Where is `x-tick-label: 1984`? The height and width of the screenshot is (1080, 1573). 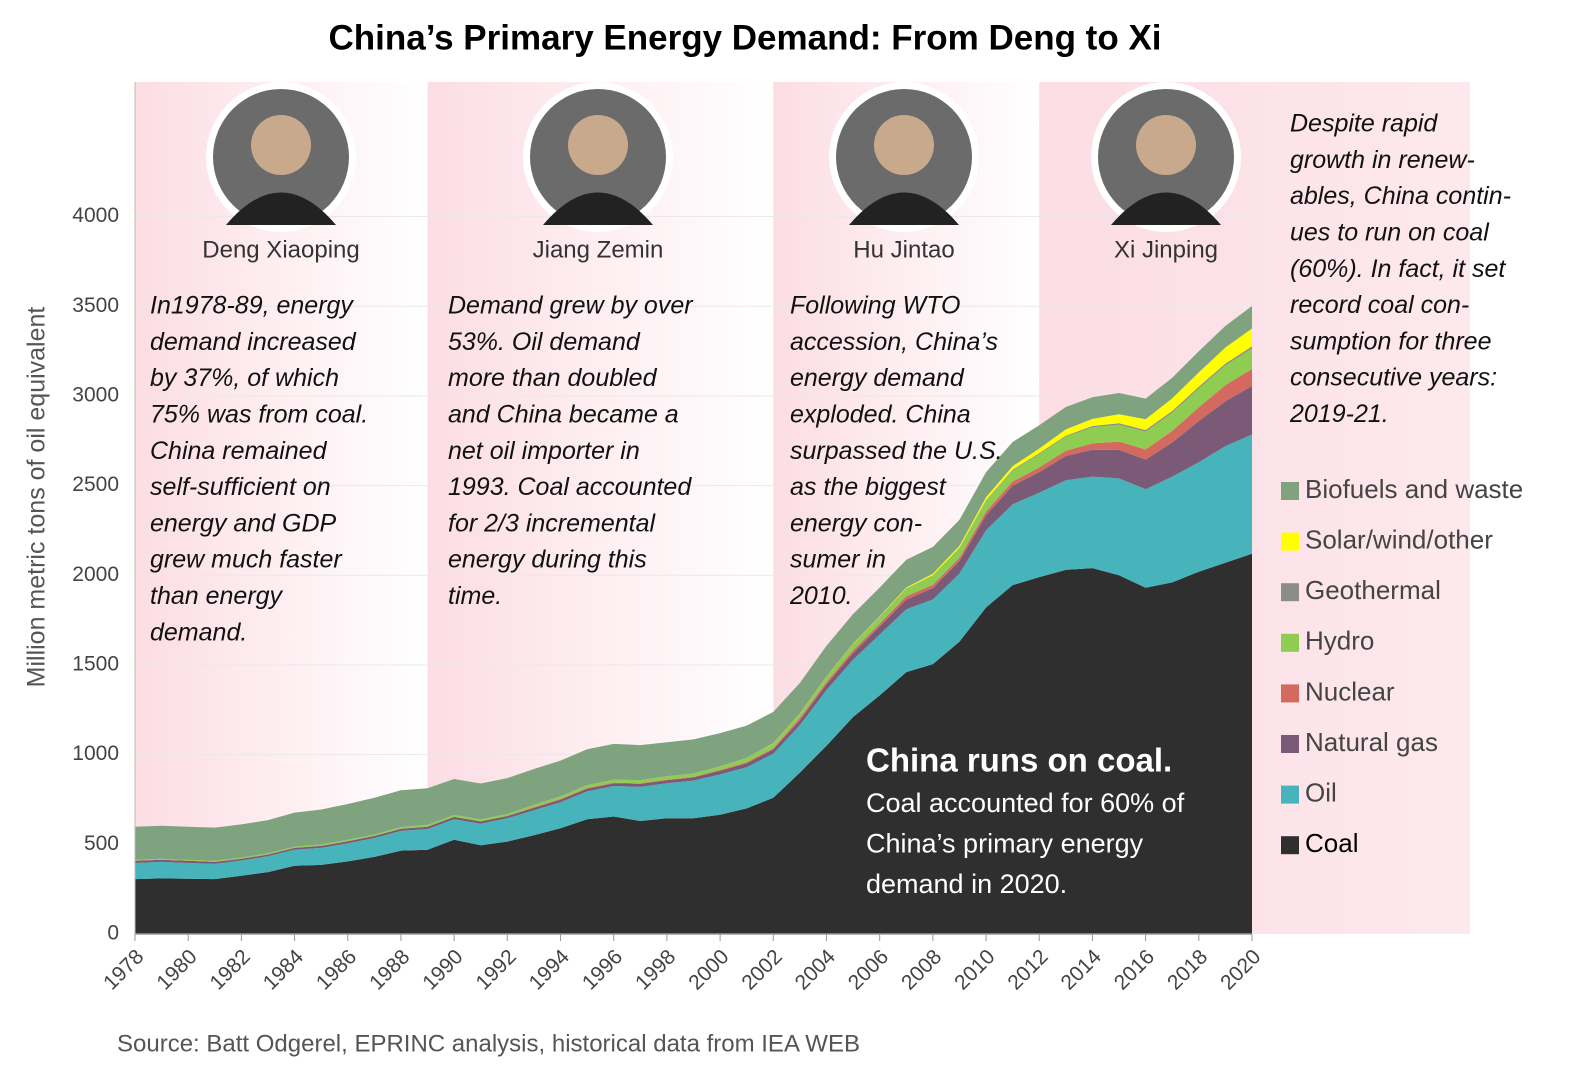
x-tick-label: 1984 is located at coordinates (284, 970).